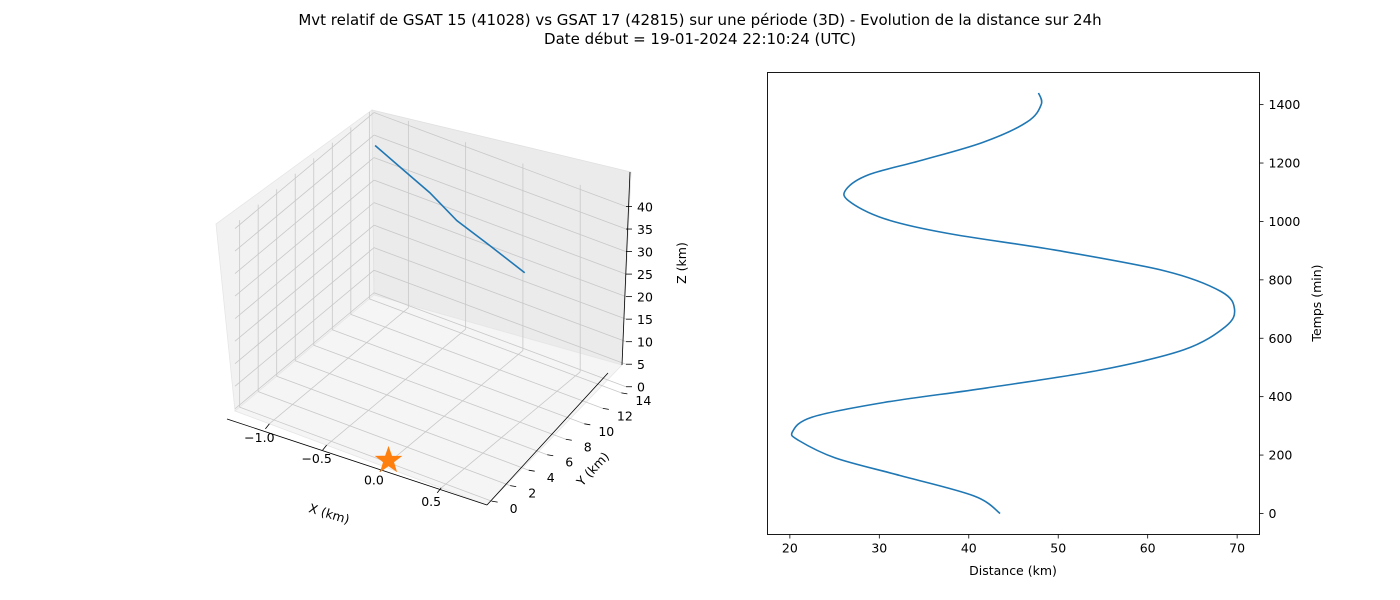  Describe the element at coordinates (645, 274) in the screenshot. I see `z3d-tick-label: 25` at that location.